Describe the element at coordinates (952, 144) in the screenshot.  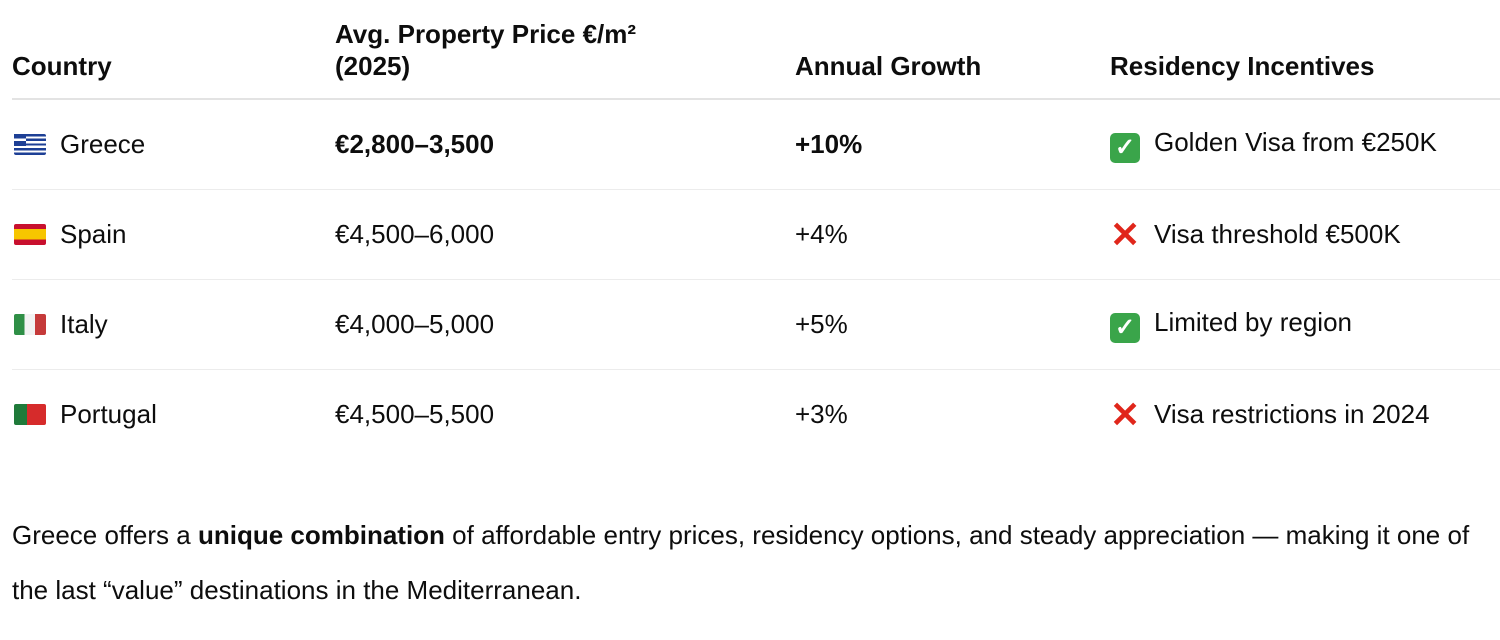
I see `growth-cell: +10%` at that location.